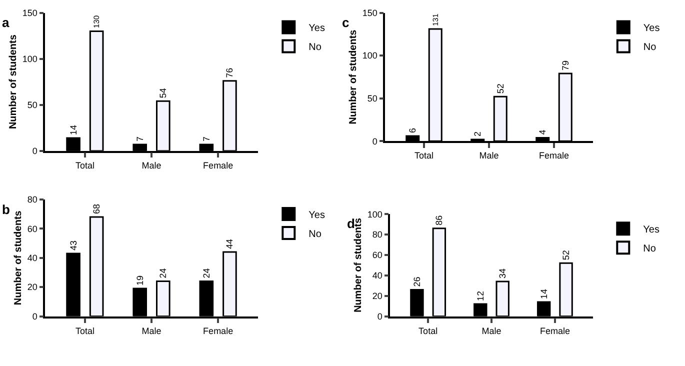 The image size is (685, 366). What do you see at coordinates (6, 209) in the screenshot?
I see `chart-title: b` at bounding box center [6, 209].